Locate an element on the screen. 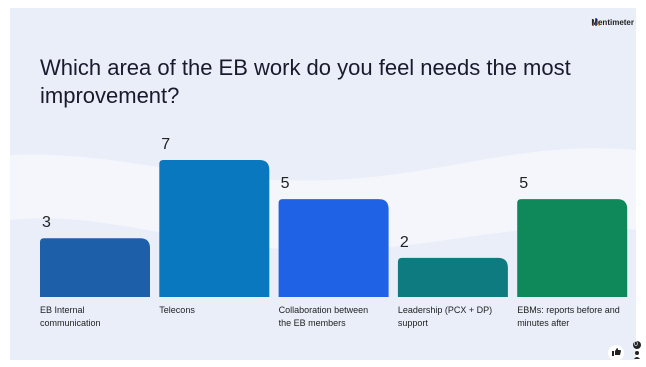 This screenshot has height=367, width=646. participant-count: 0 is located at coordinates (636, 344).